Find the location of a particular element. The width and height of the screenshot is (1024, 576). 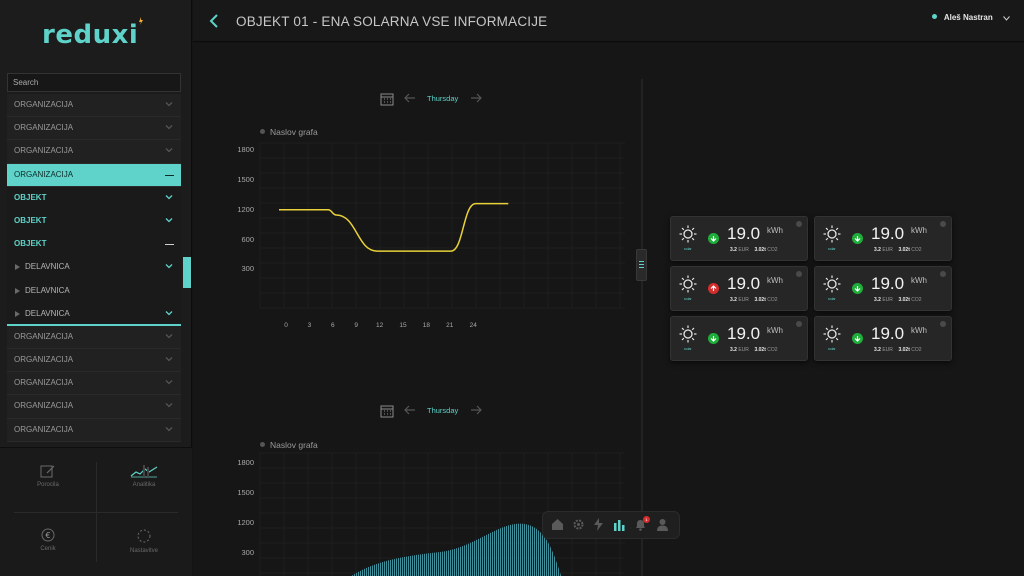

spark-icon is located at coordinates (141, 21).